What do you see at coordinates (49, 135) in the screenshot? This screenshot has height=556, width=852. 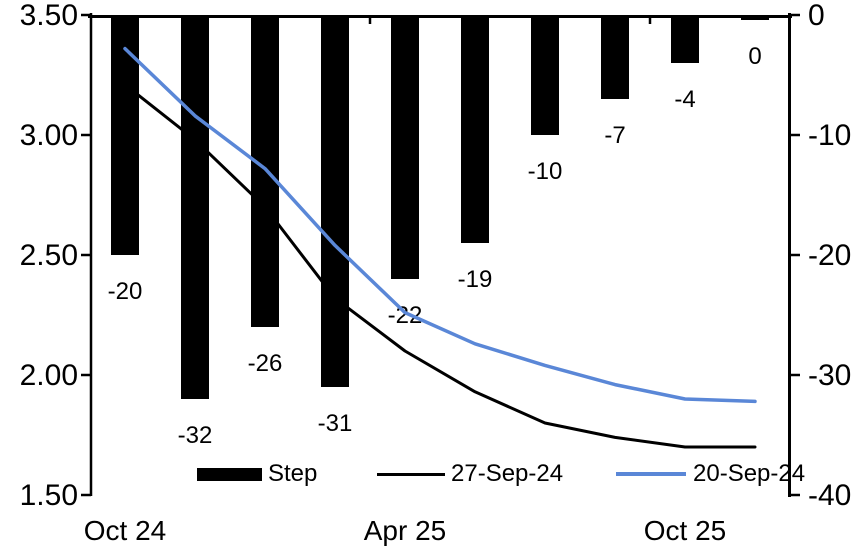 I see `left-axis-tick-label: 3.00` at bounding box center [49, 135].